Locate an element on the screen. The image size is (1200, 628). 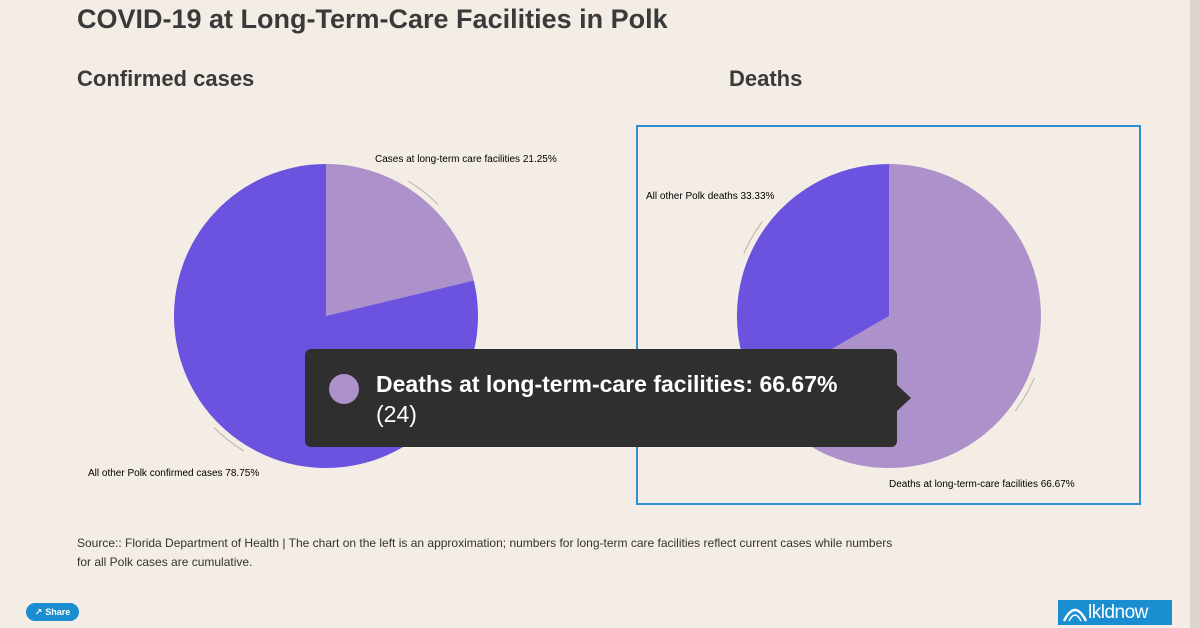
share-button: ↗ Share is located at coordinates (52, 612).